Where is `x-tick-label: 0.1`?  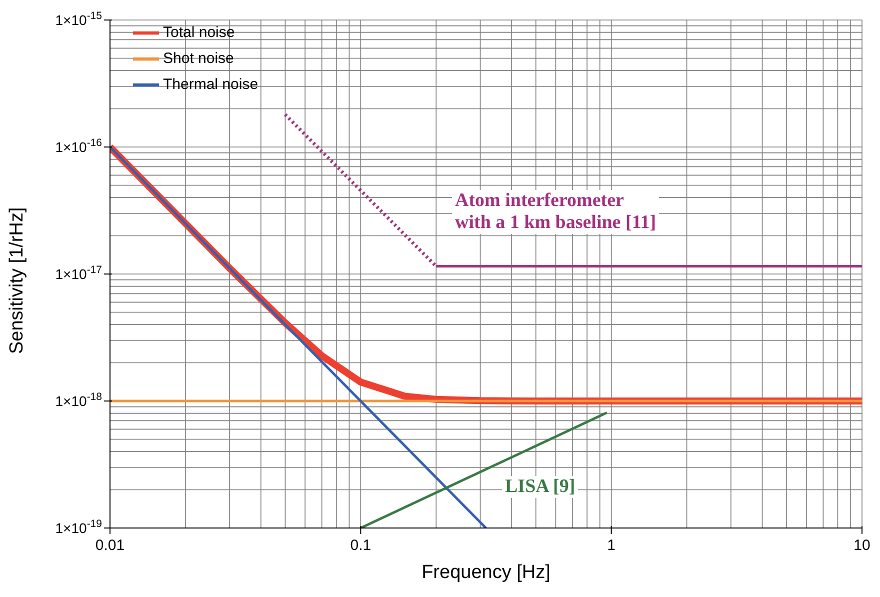 x-tick-label: 0.1 is located at coordinates (361, 545).